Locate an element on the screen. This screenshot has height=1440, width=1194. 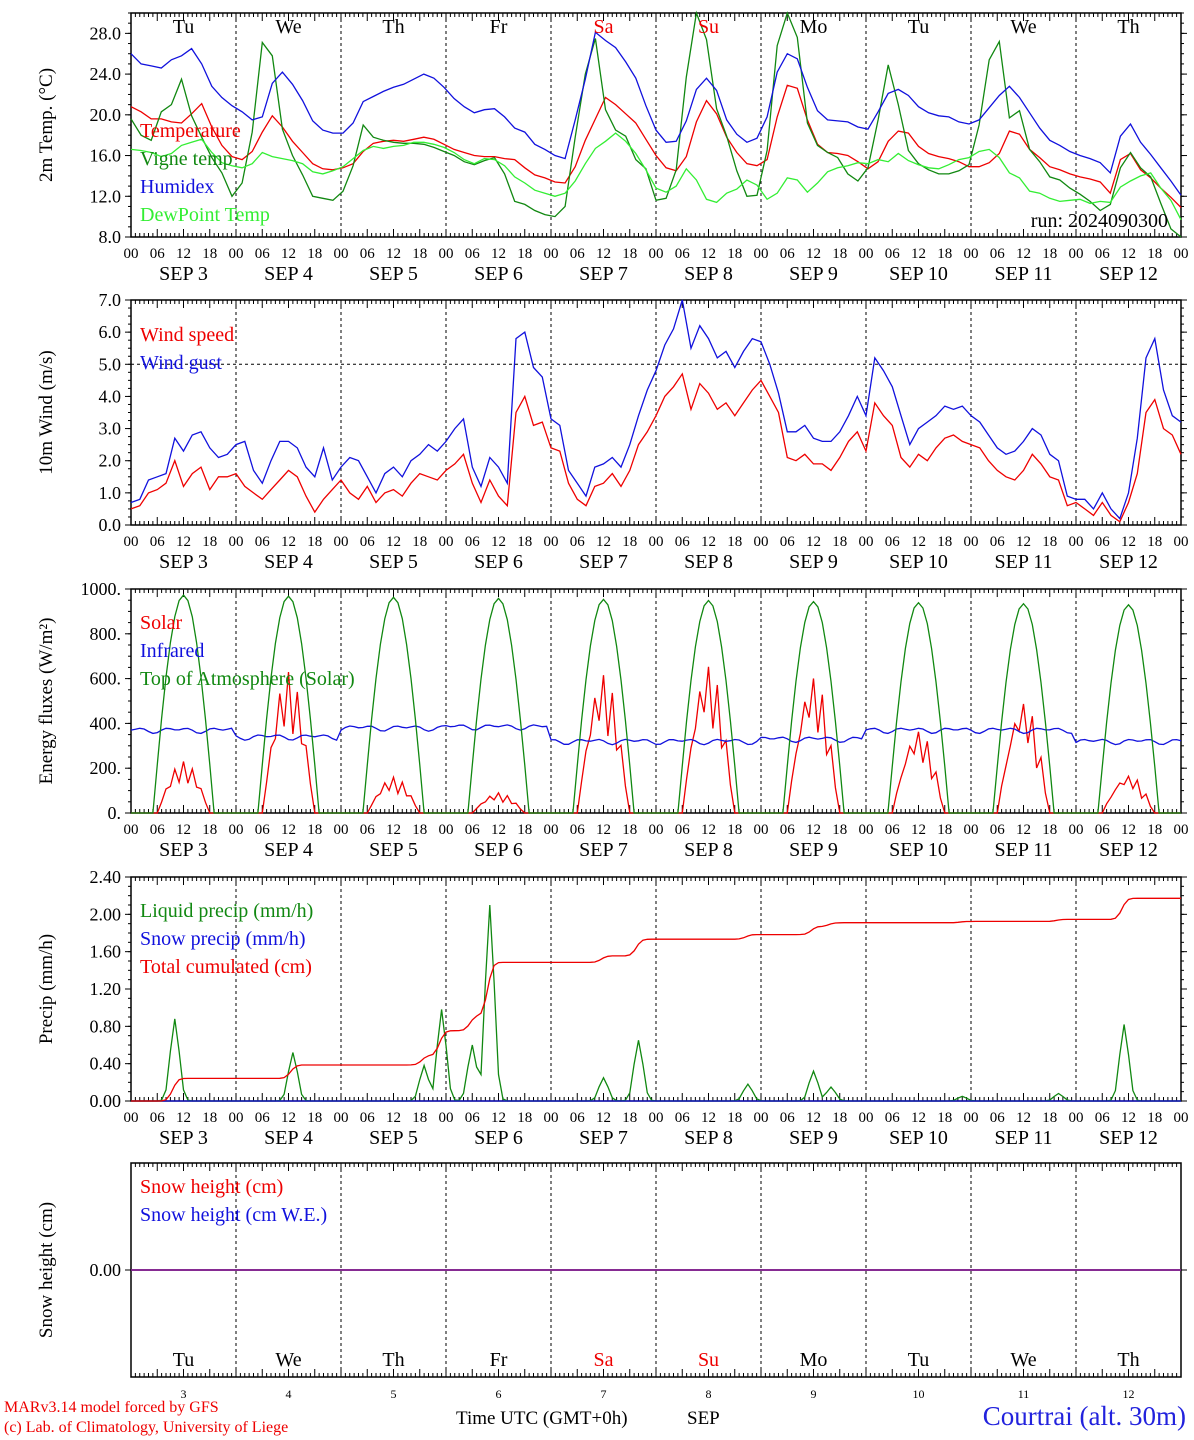
weekday-label: Su is located at coordinates (708, 27).